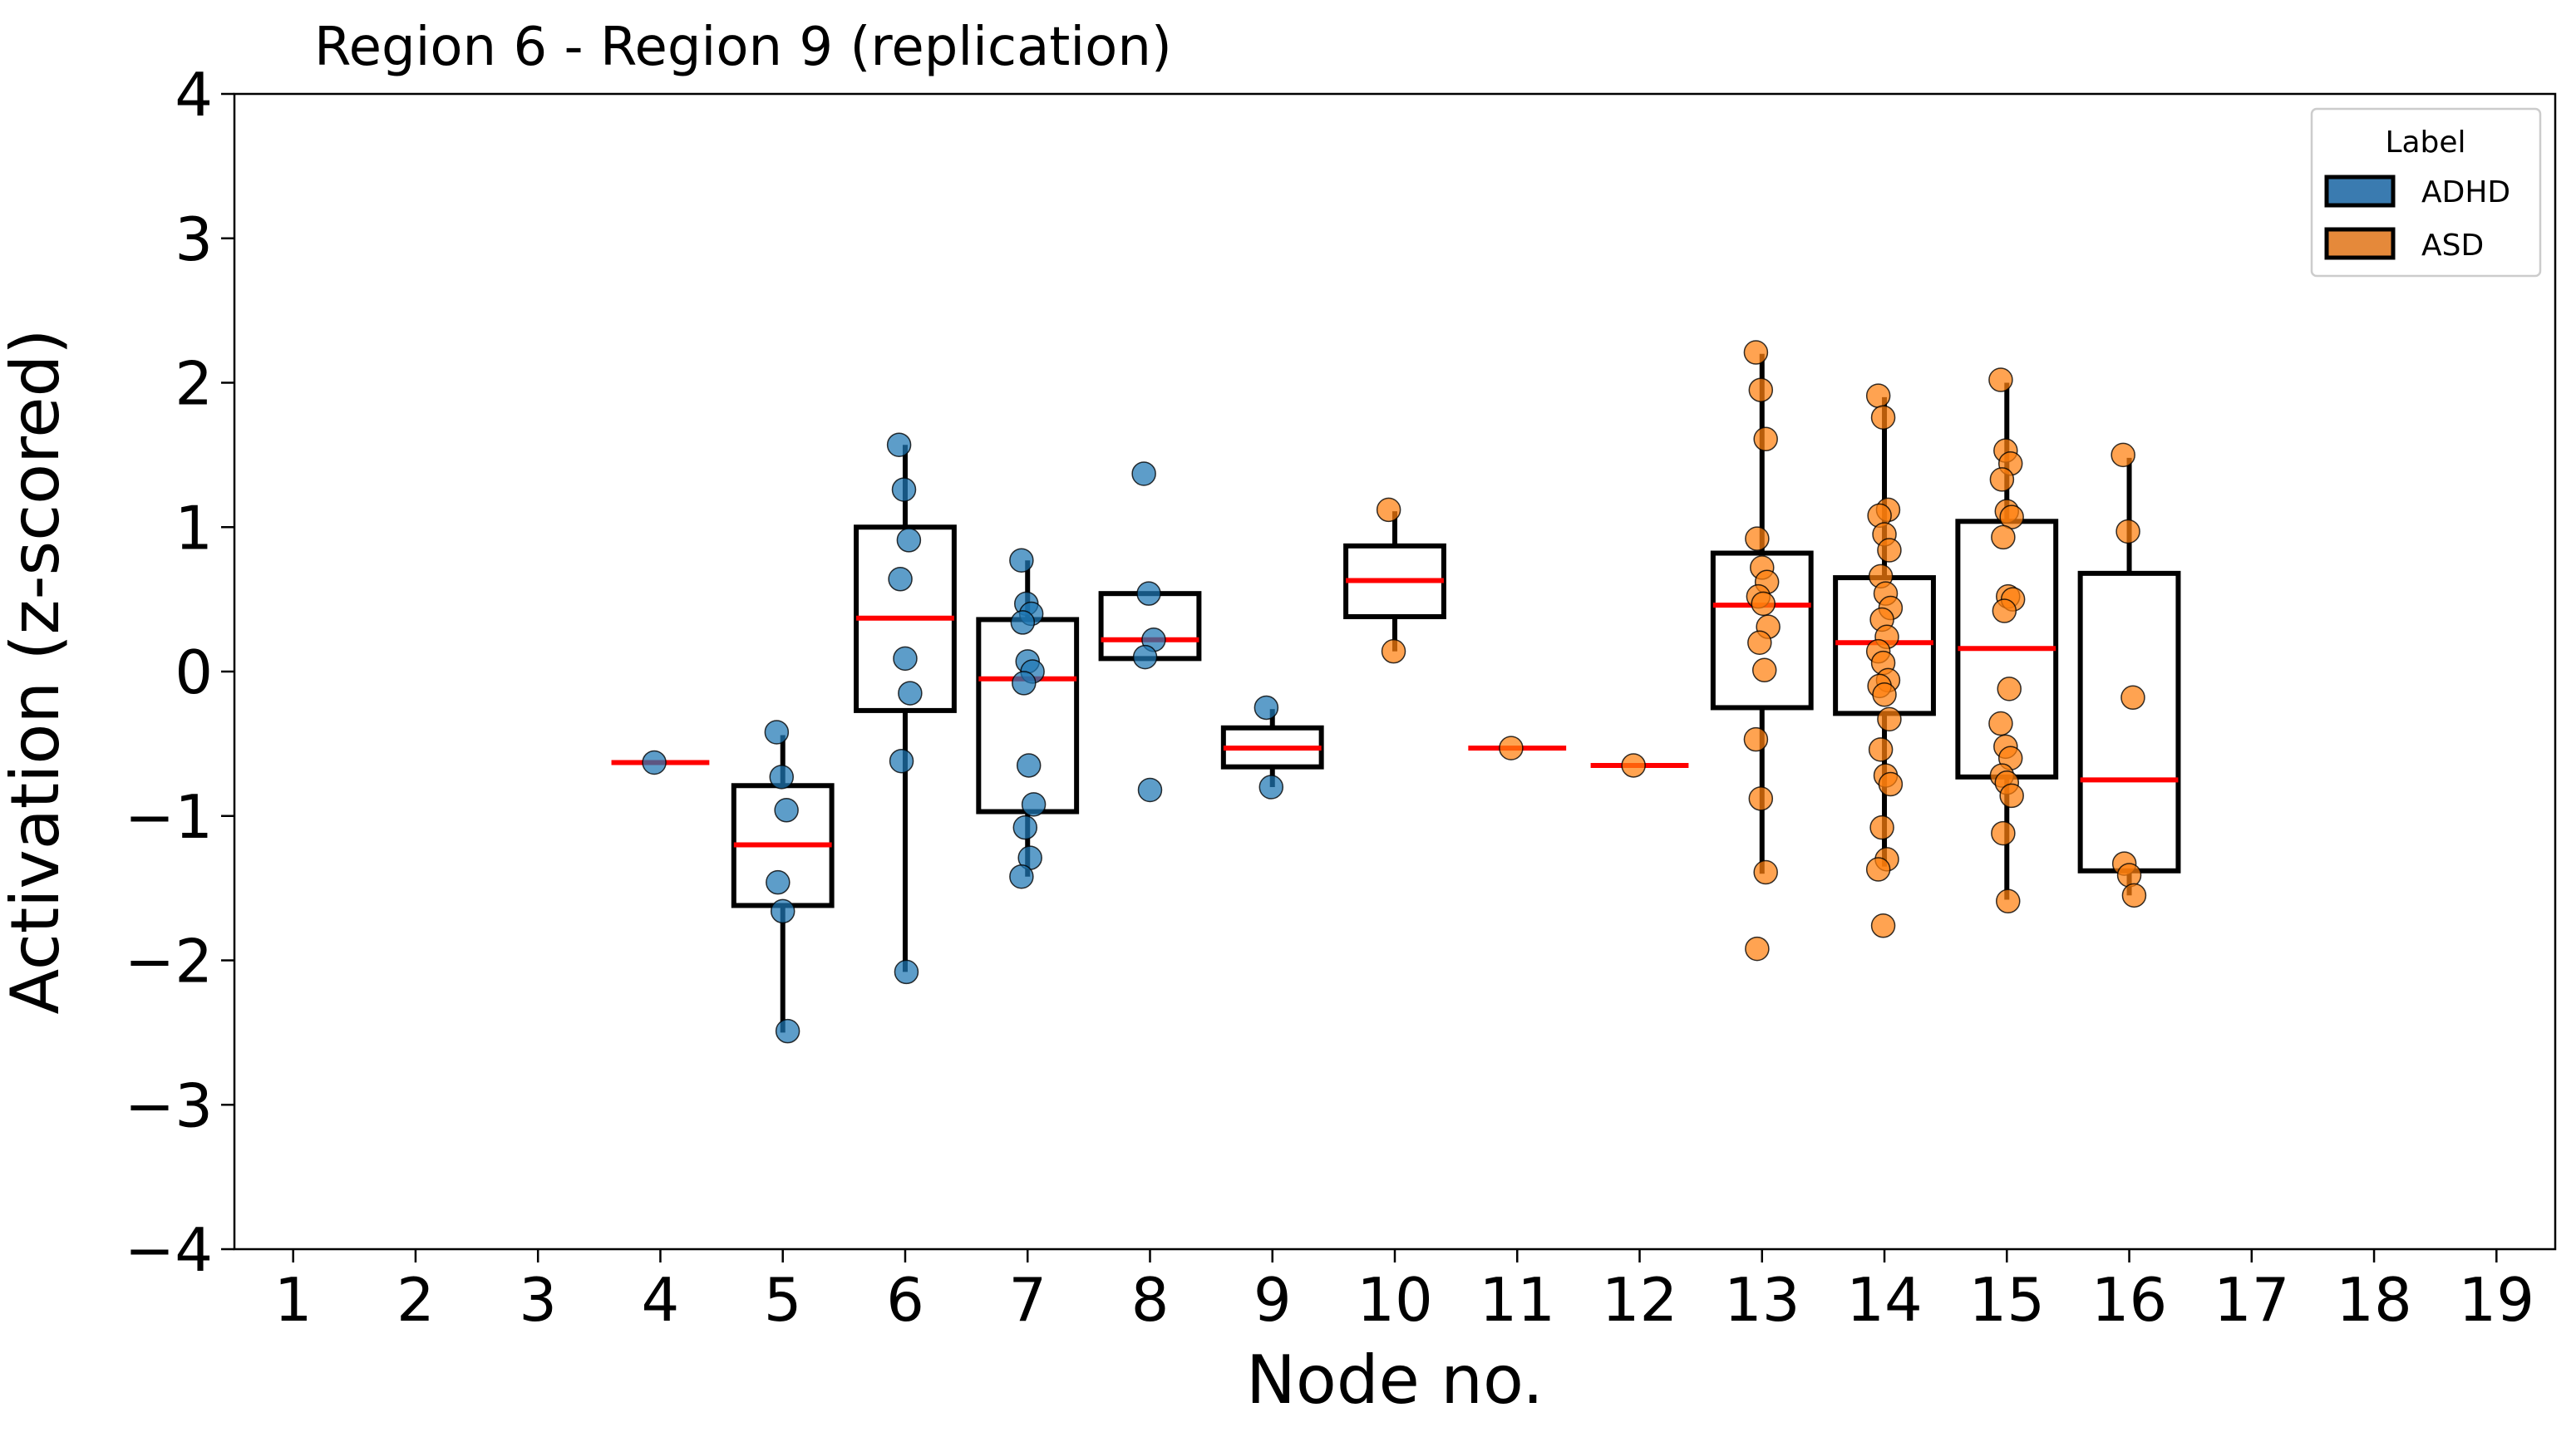  Describe the element at coordinates (293, 1300) in the screenshot. I see `x-tick-label: 1` at that location.